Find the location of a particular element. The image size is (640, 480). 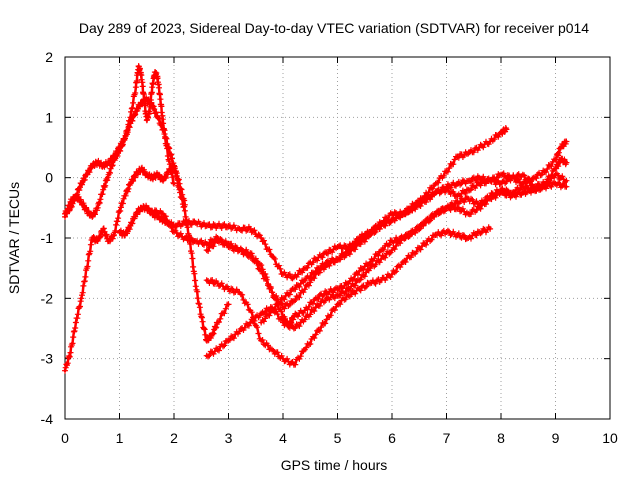

y-axis-label: SDTVAR / TECUs is located at coordinates (14, 238).